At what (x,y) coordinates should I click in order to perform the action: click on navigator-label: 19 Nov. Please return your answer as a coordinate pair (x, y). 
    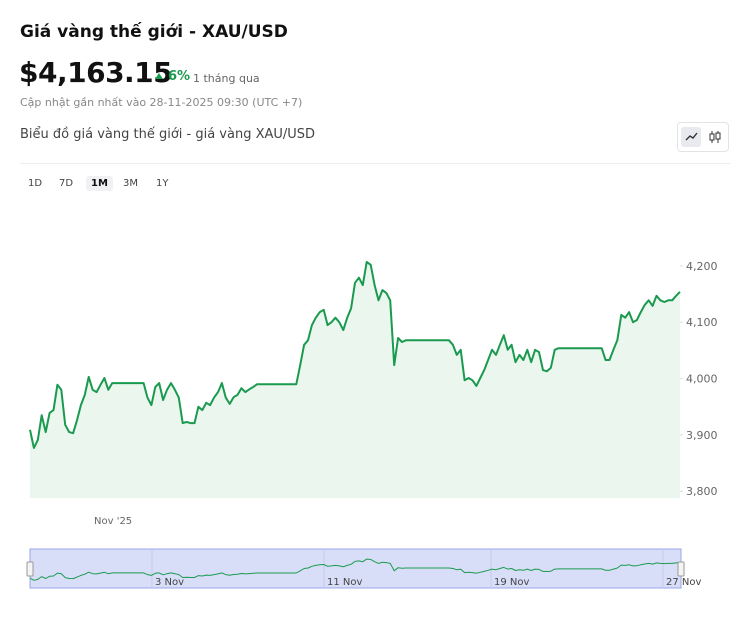
    Looking at the image, I should click on (512, 582).